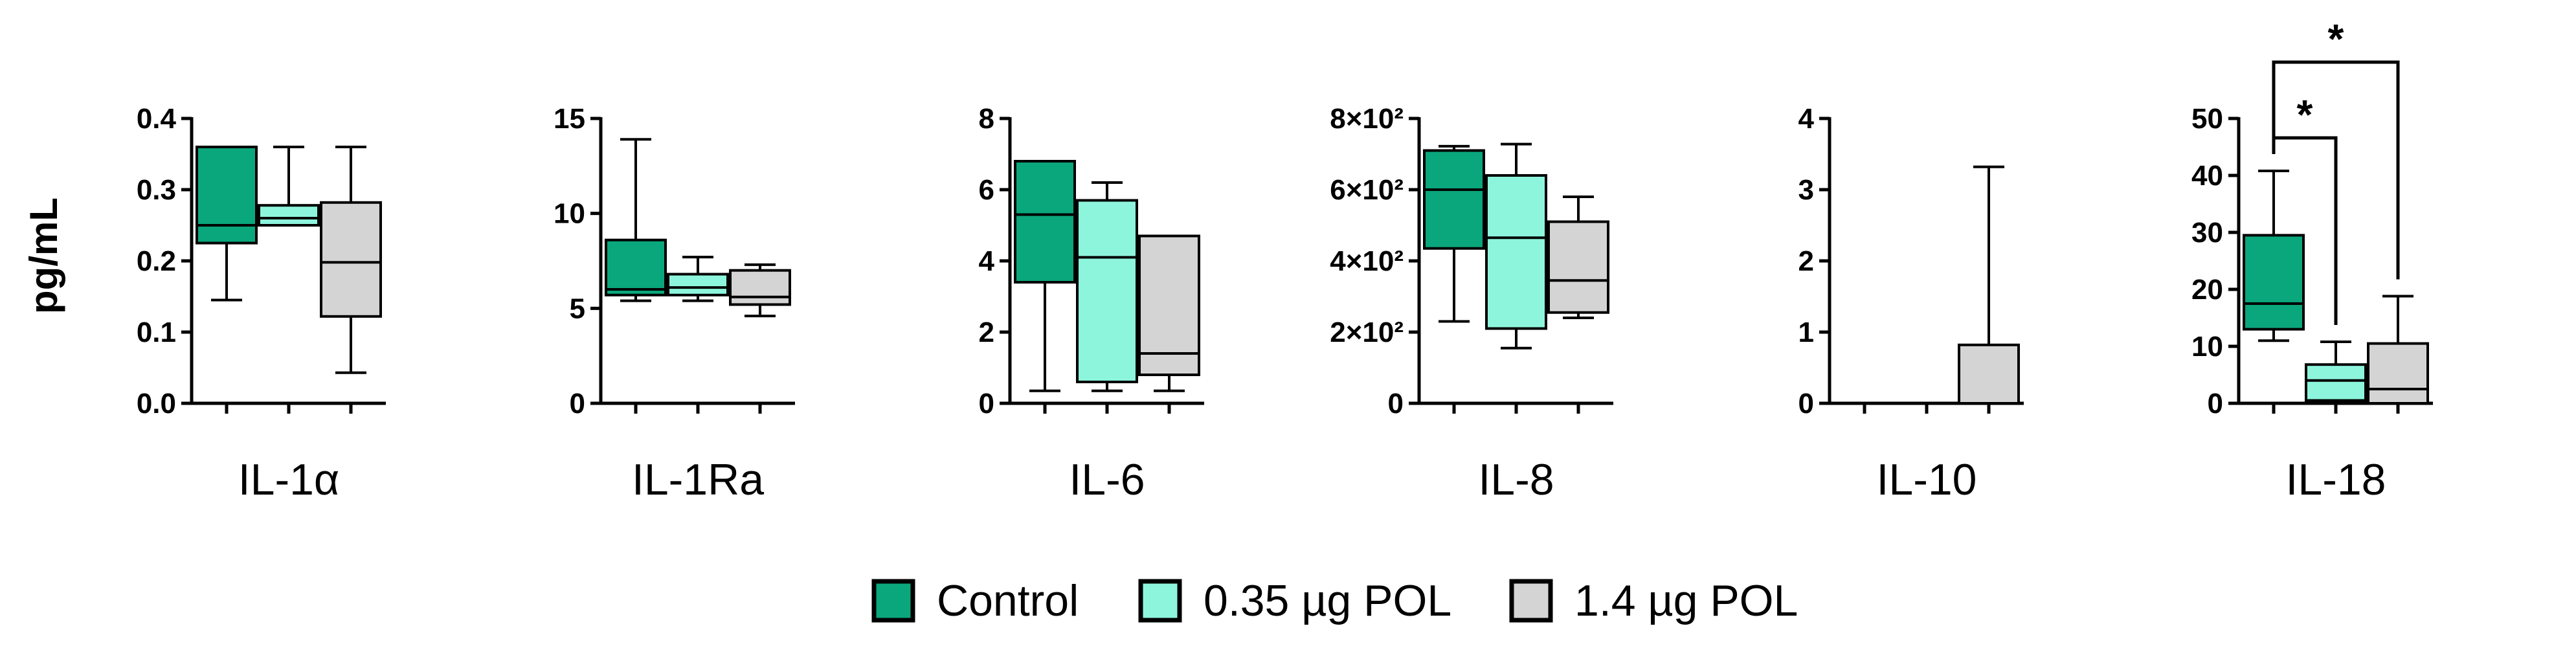 The image size is (2576, 648). Describe the element at coordinates (2207, 176) in the screenshot. I see `y-tick-label: 40` at that location.